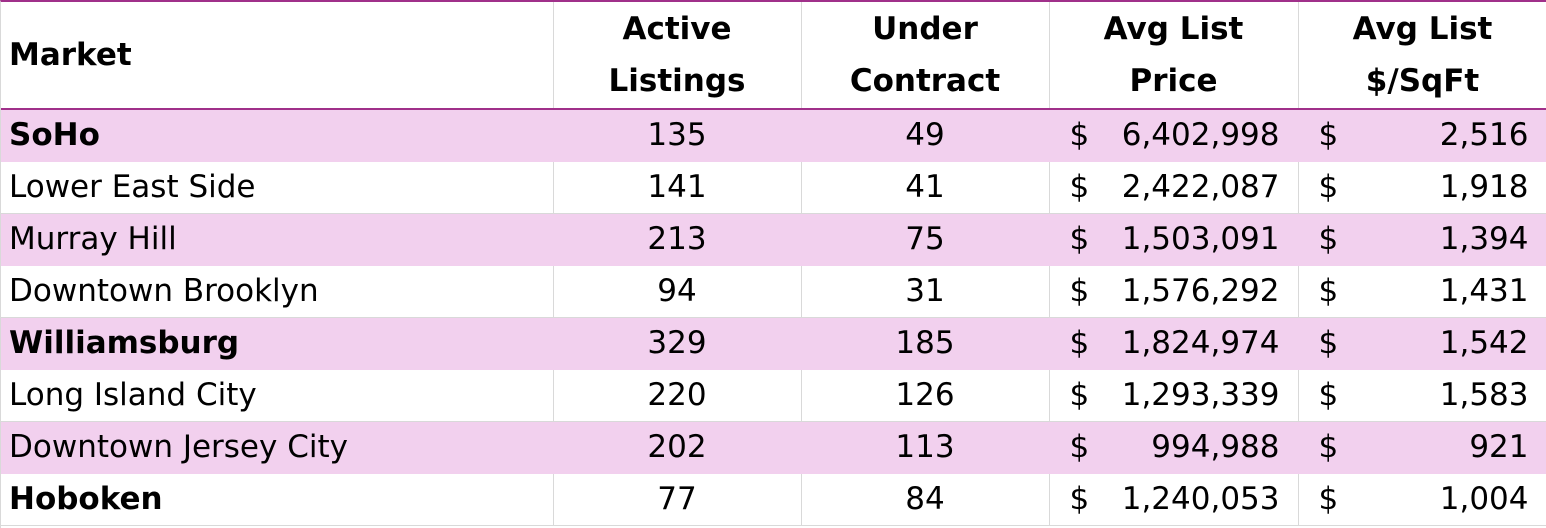 This screenshot has height=528, width=1546. What do you see at coordinates (1422, 499) in the screenshot?
I see `cell-avg-list-sqft: $ 1,004` at bounding box center [1422, 499].